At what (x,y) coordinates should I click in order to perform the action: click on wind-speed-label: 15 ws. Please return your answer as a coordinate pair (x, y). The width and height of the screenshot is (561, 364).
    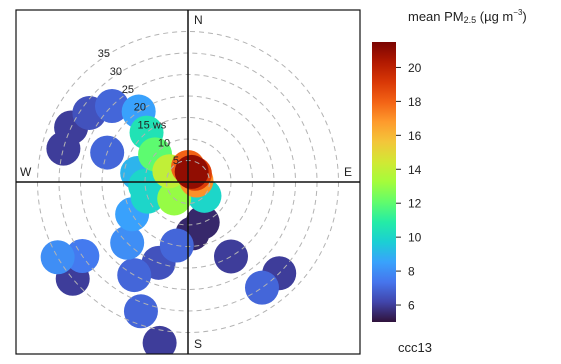
    Looking at the image, I should click on (152, 126).